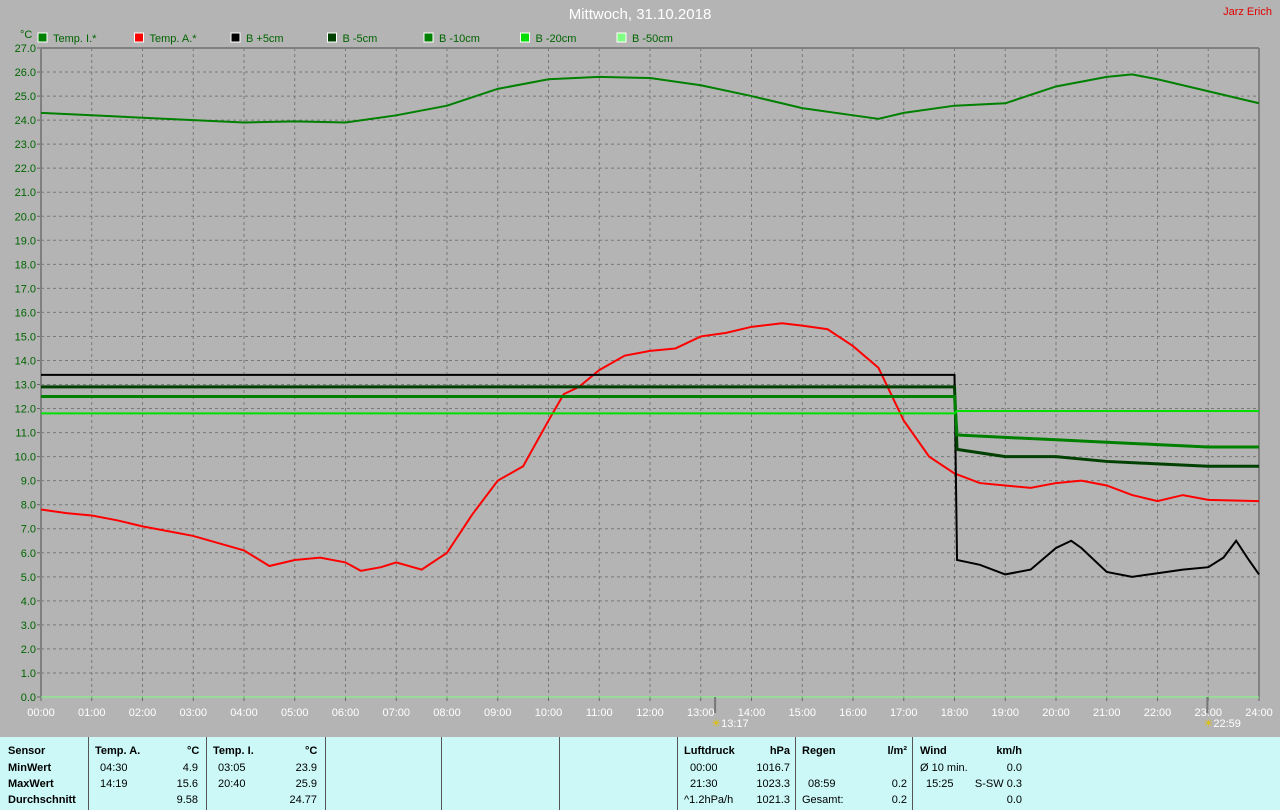 This screenshot has height=810, width=1280. What do you see at coordinates (25, 73) in the screenshot?
I see `y-tick-label: 26.0` at bounding box center [25, 73].